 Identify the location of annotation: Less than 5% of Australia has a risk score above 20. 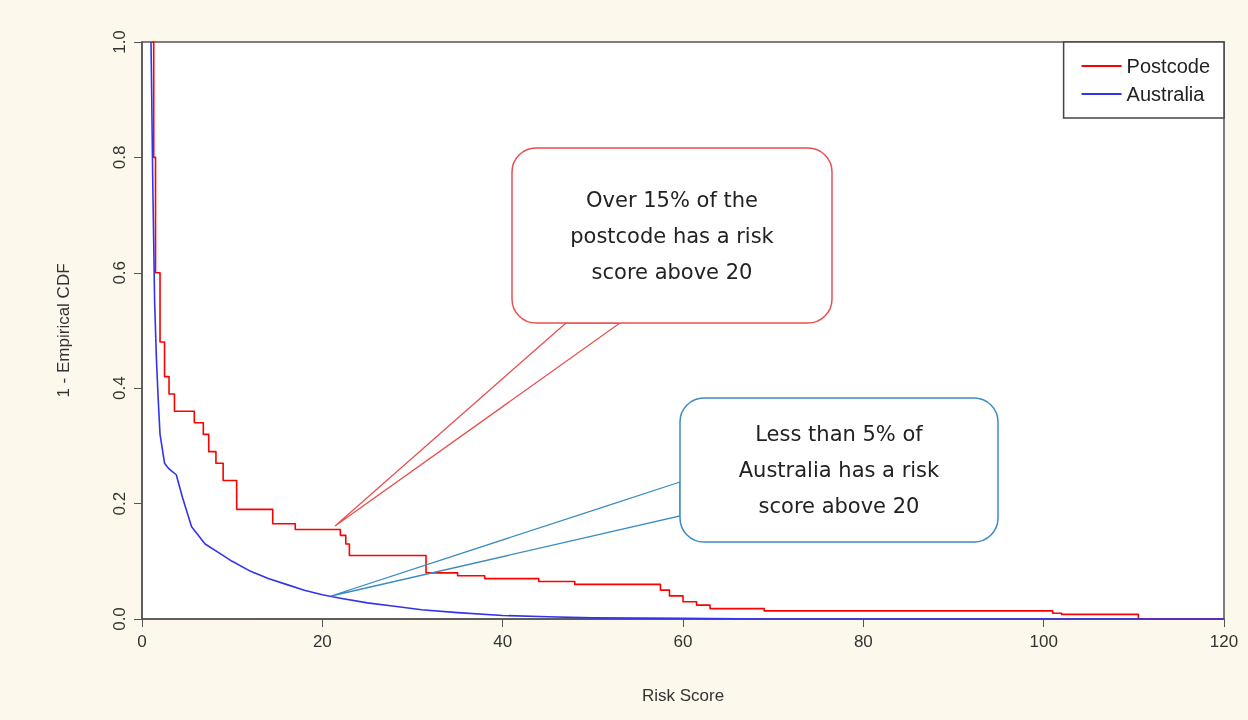
(839, 470).